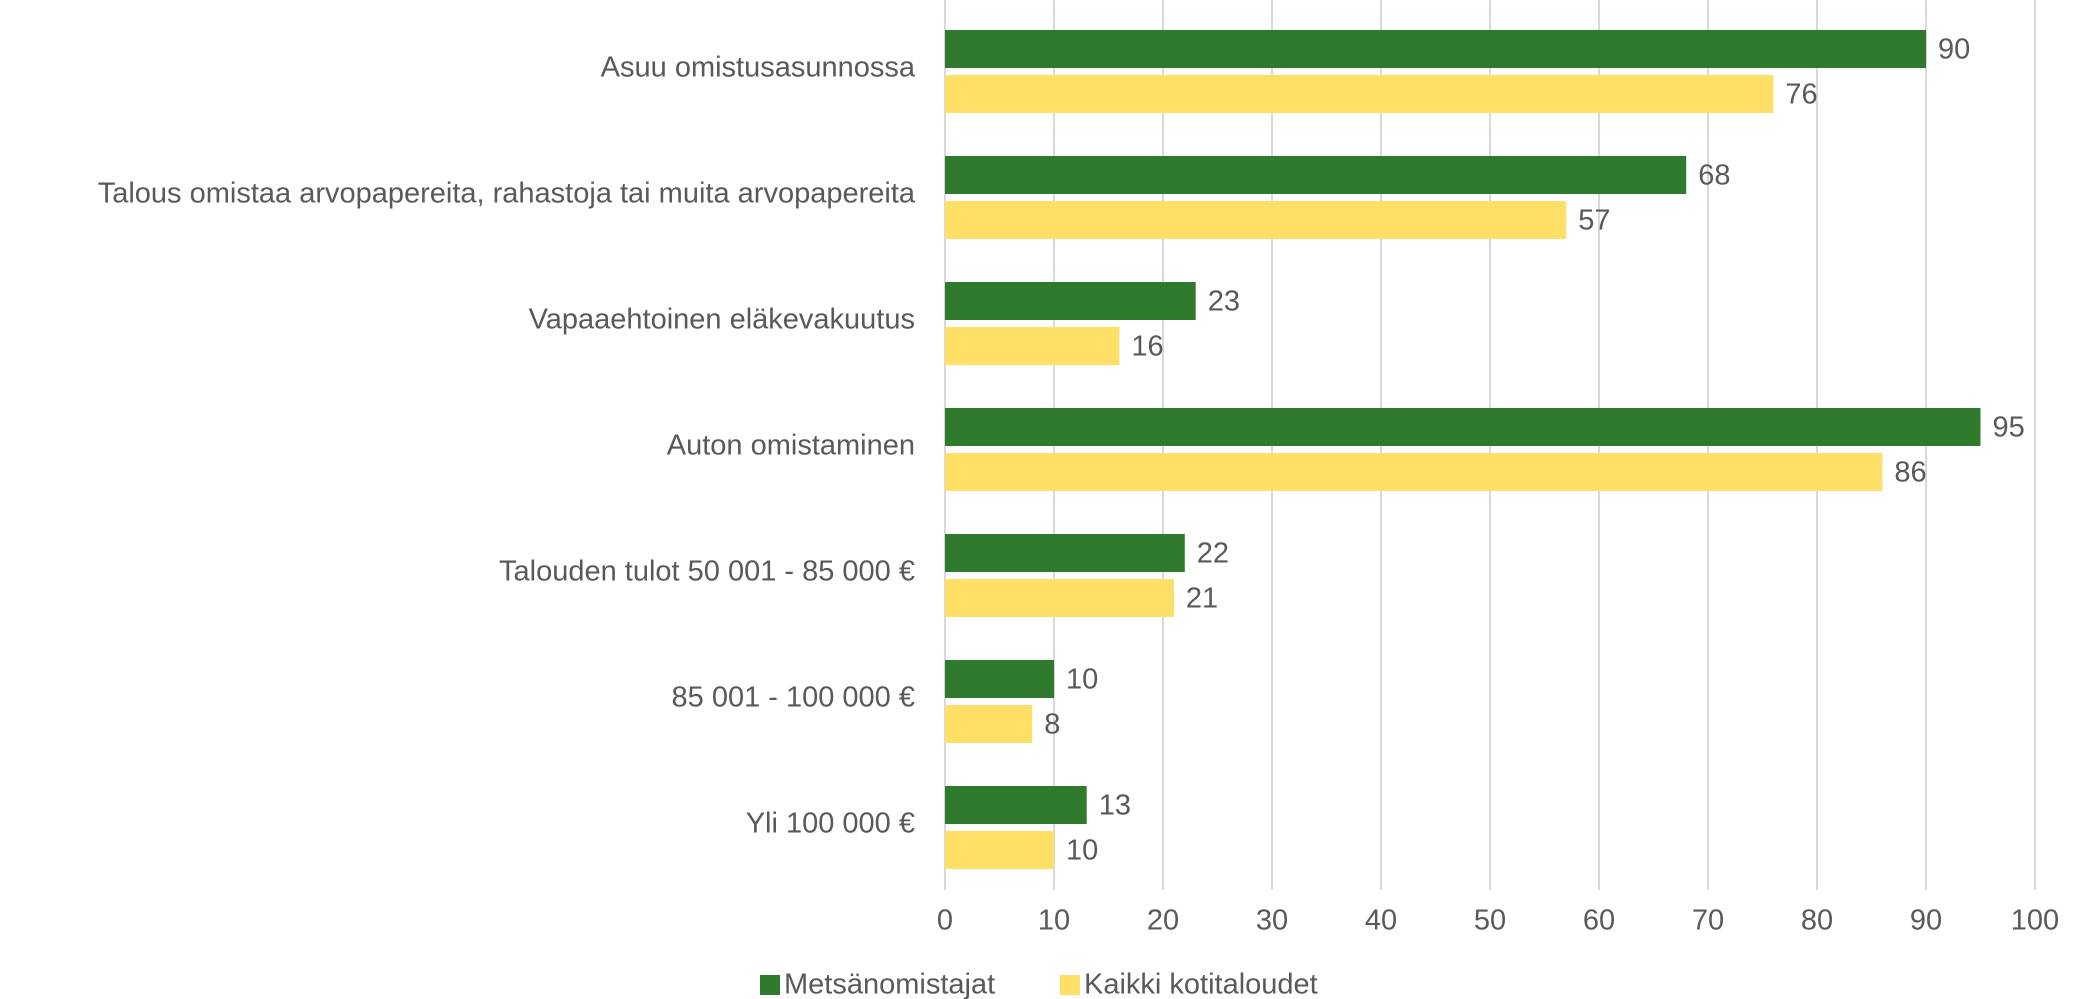 This screenshot has height=999, width=2078. What do you see at coordinates (1054, 921) in the screenshot?
I see `x-tick-label: 10` at bounding box center [1054, 921].